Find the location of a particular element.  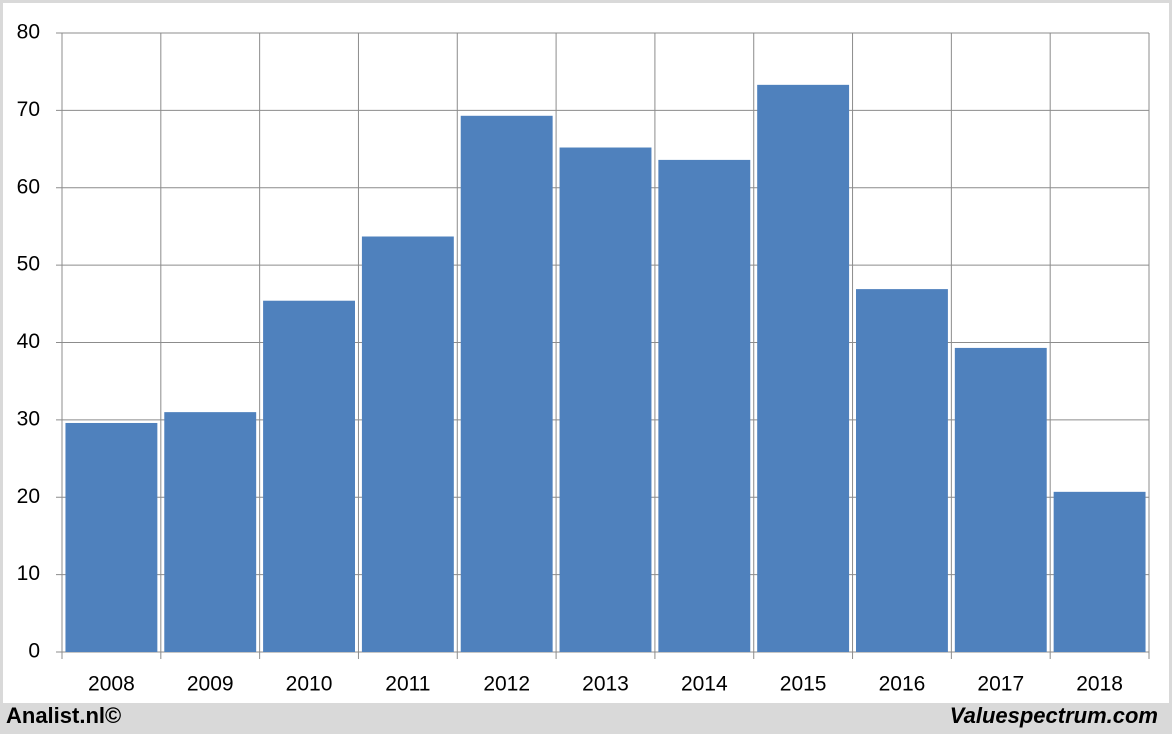

x-tick-label: 2012 is located at coordinates (506, 684).